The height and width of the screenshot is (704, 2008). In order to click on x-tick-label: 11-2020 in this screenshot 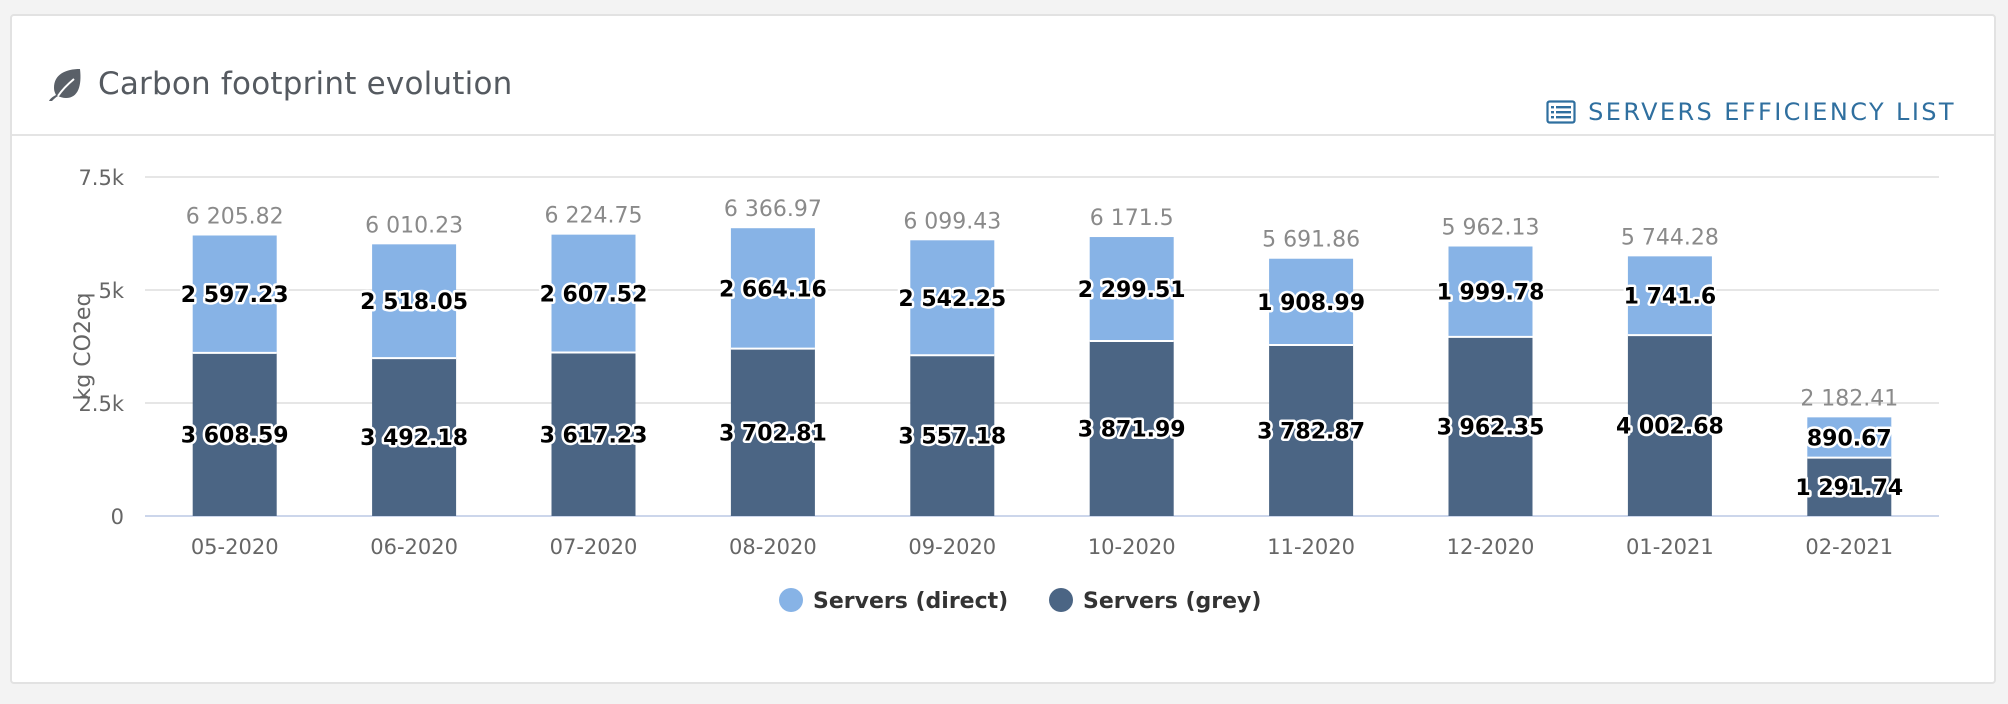, I will do `click(1311, 547)`.